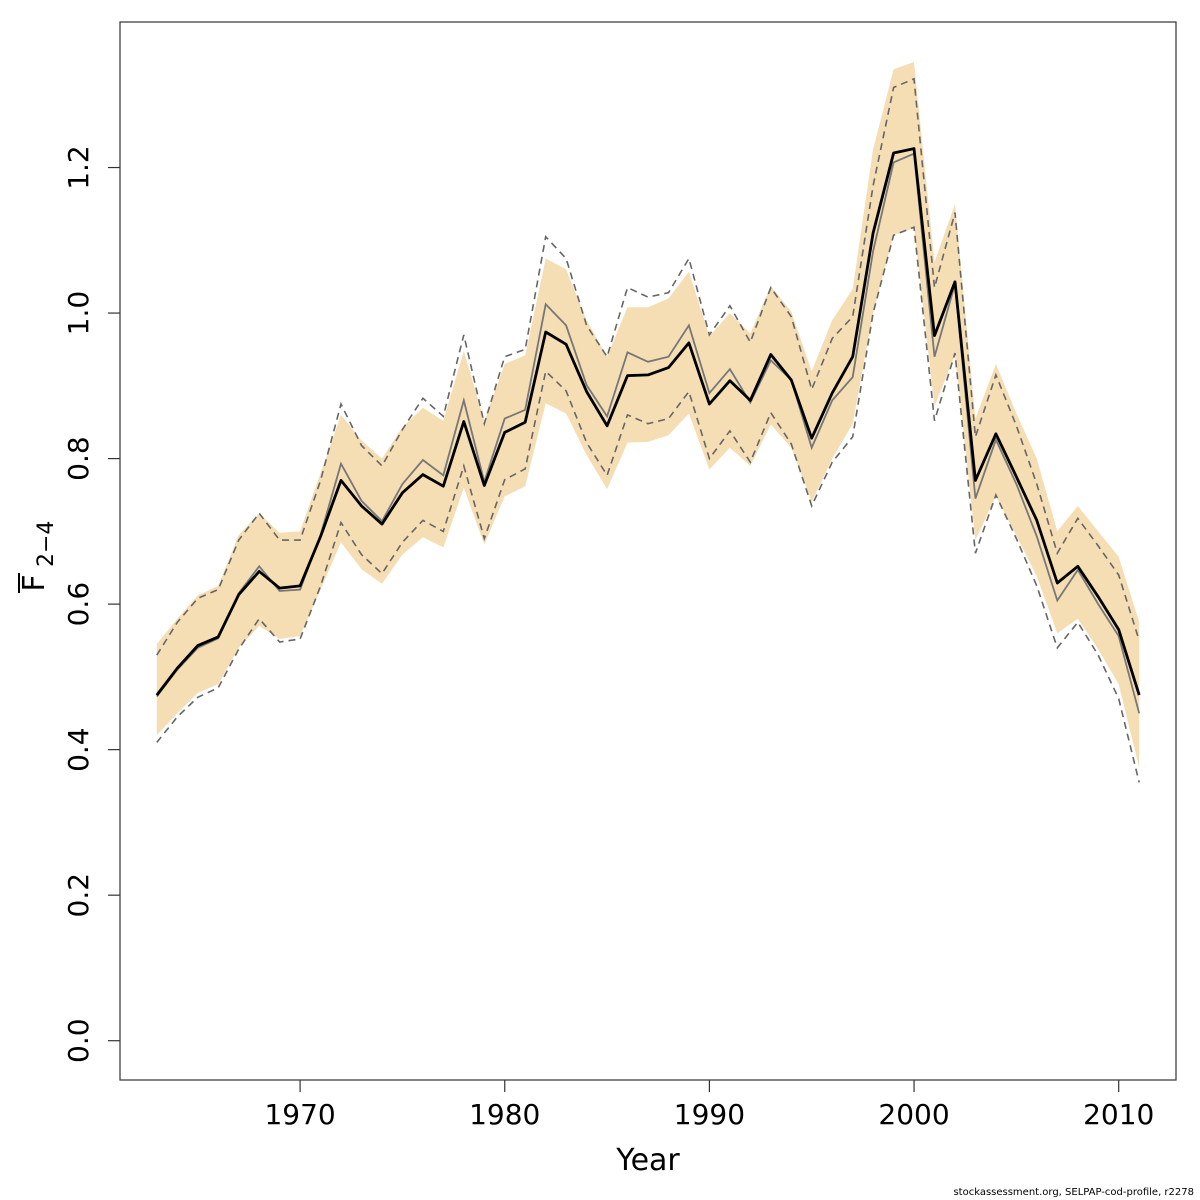  I want to click on y-tick-label: 0.8, so click(78, 458).